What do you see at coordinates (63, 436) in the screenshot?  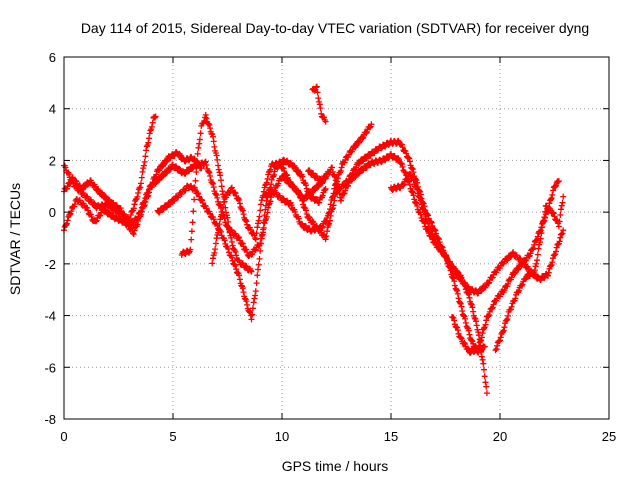 I see `x-tick-label: 0` at bounding box center [63, 436].